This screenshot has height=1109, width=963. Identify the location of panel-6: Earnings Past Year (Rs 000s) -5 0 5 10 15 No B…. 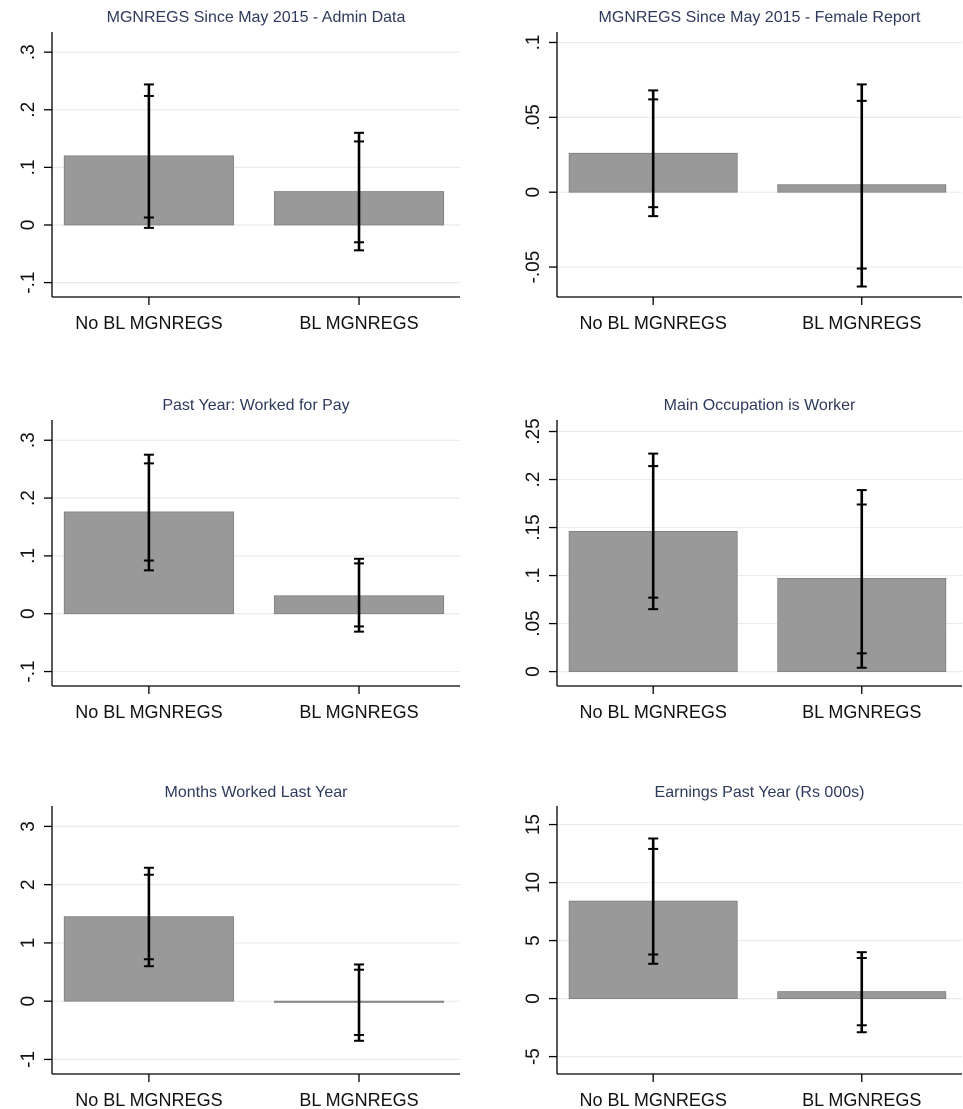
(742, 946).